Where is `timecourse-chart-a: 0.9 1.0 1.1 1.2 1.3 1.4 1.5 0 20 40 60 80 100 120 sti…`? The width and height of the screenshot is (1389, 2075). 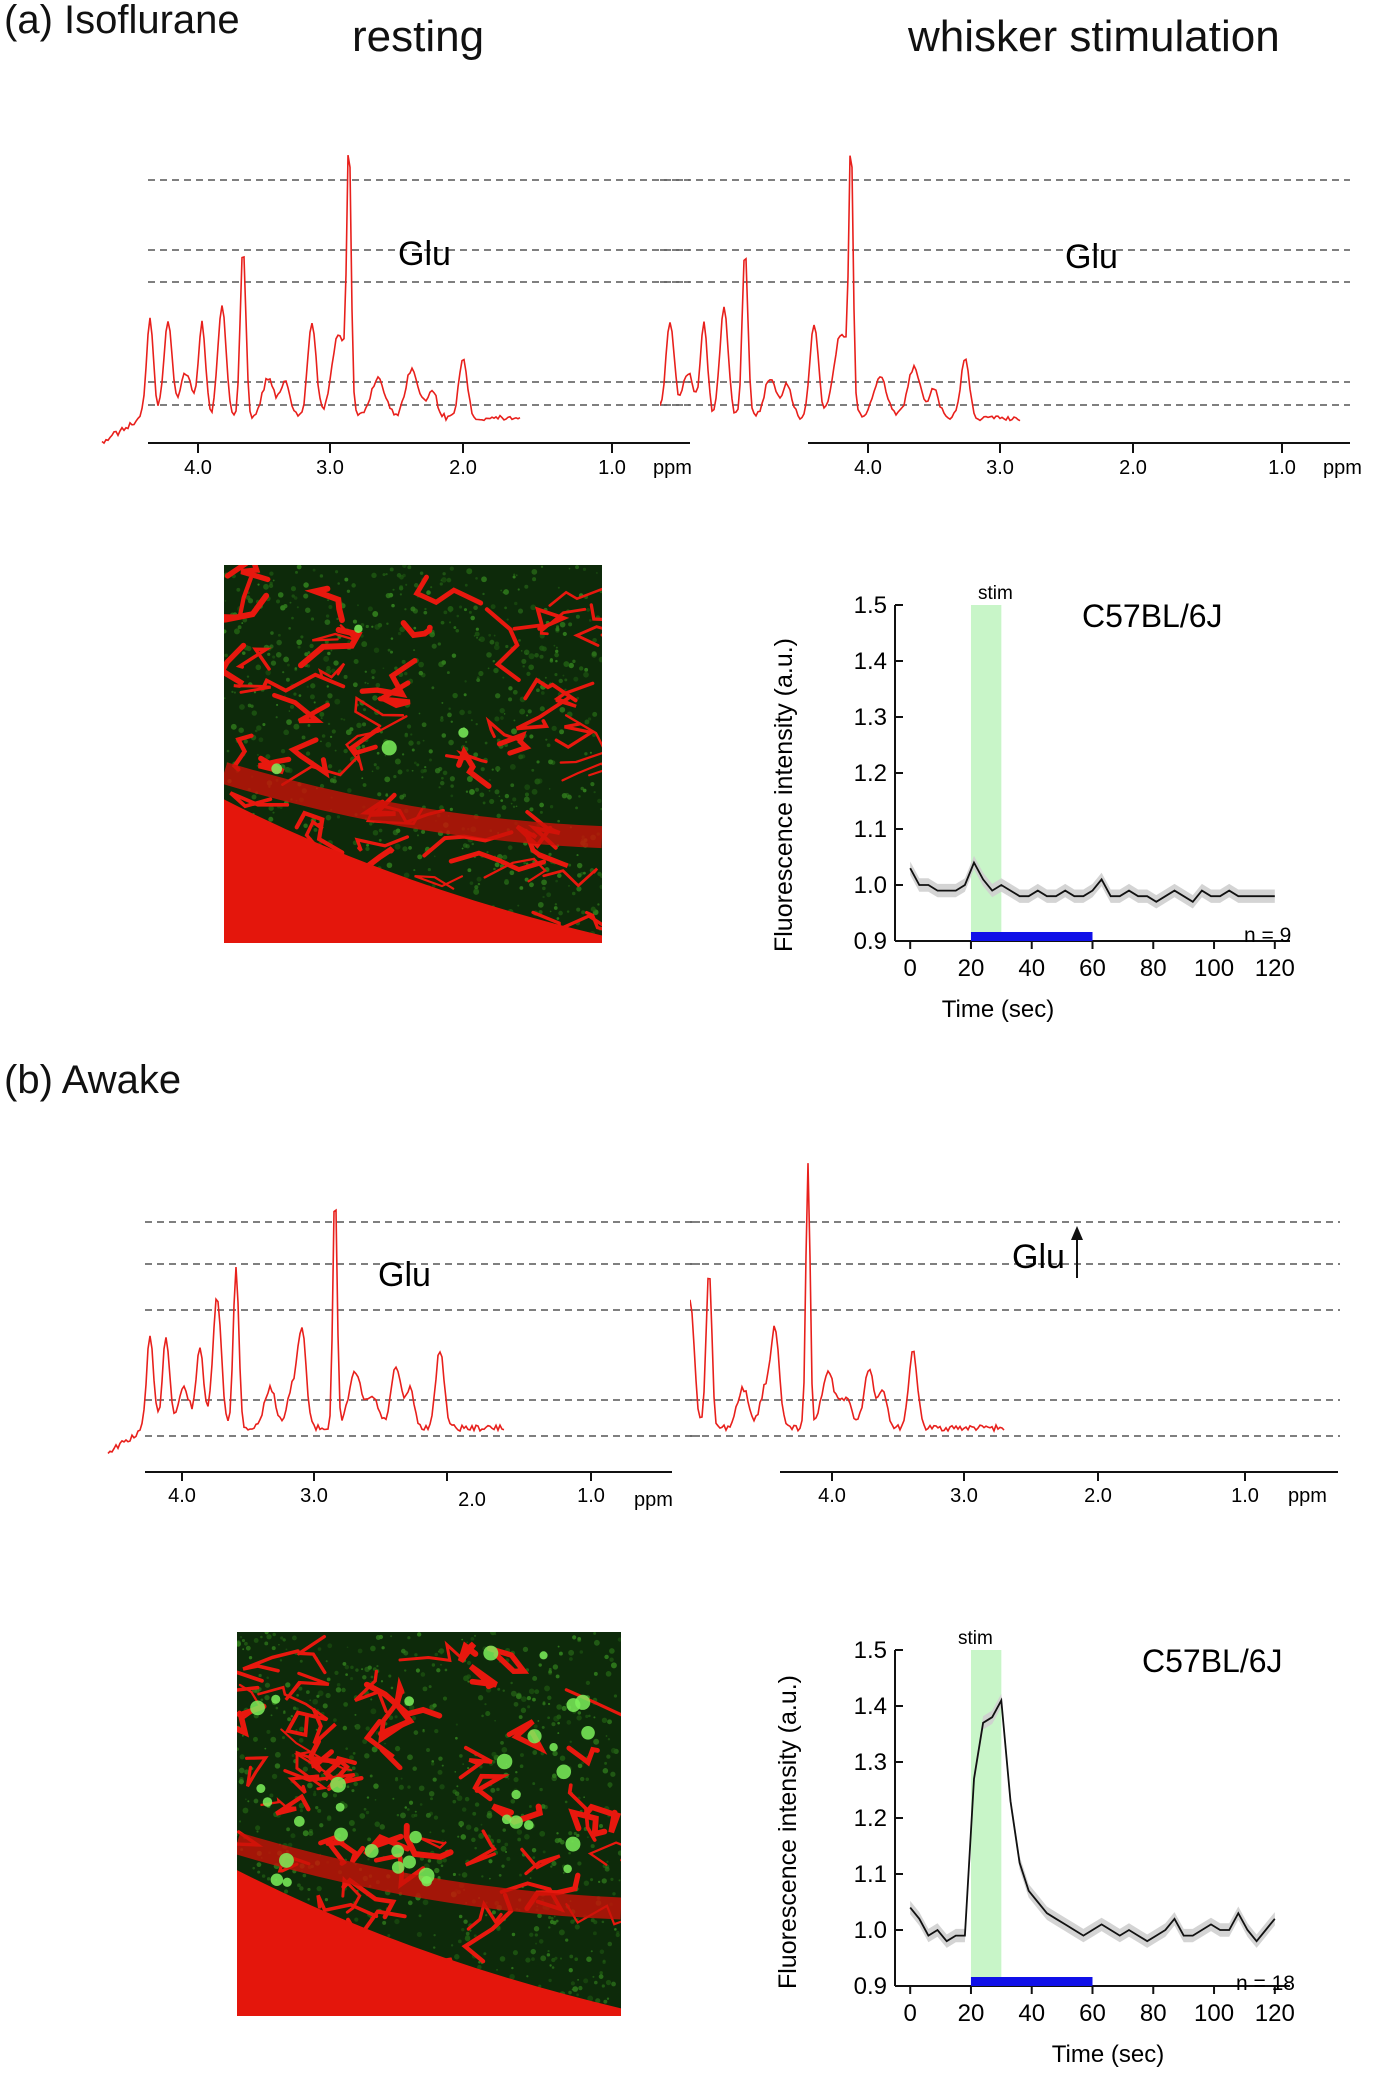 timecourse-chart-a: 0.9 1.0 1.1 1.2 1.3 1.4 1.5 0 20 40 60 80 100 120 sti… is located at coordinates (1032, 803).